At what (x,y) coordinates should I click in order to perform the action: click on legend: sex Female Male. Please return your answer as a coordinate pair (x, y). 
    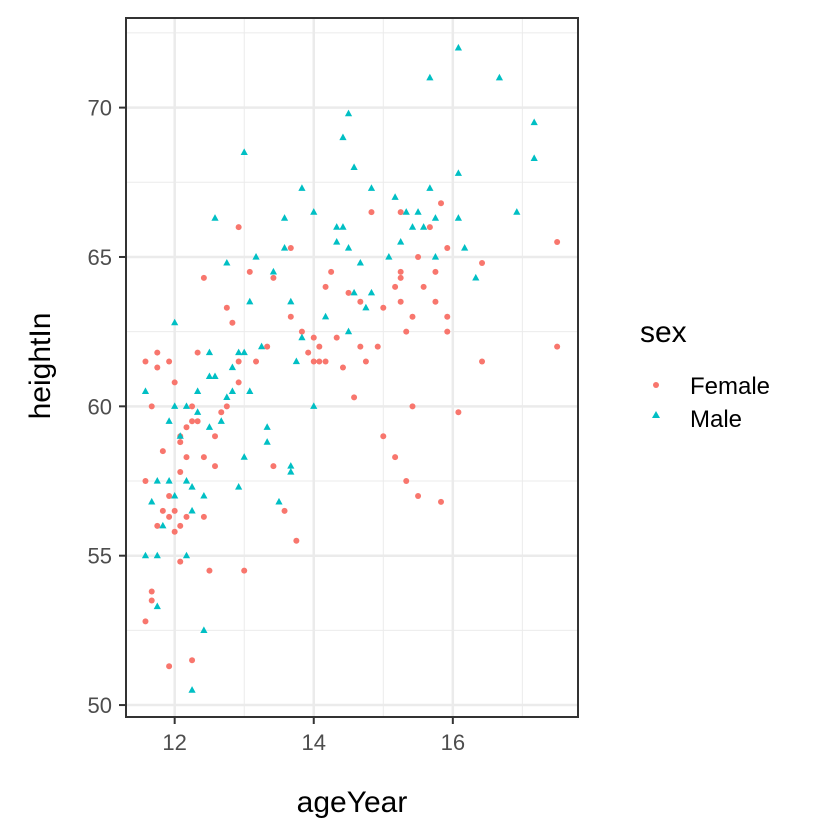
    Looking at the image, I should click on (705, 374).